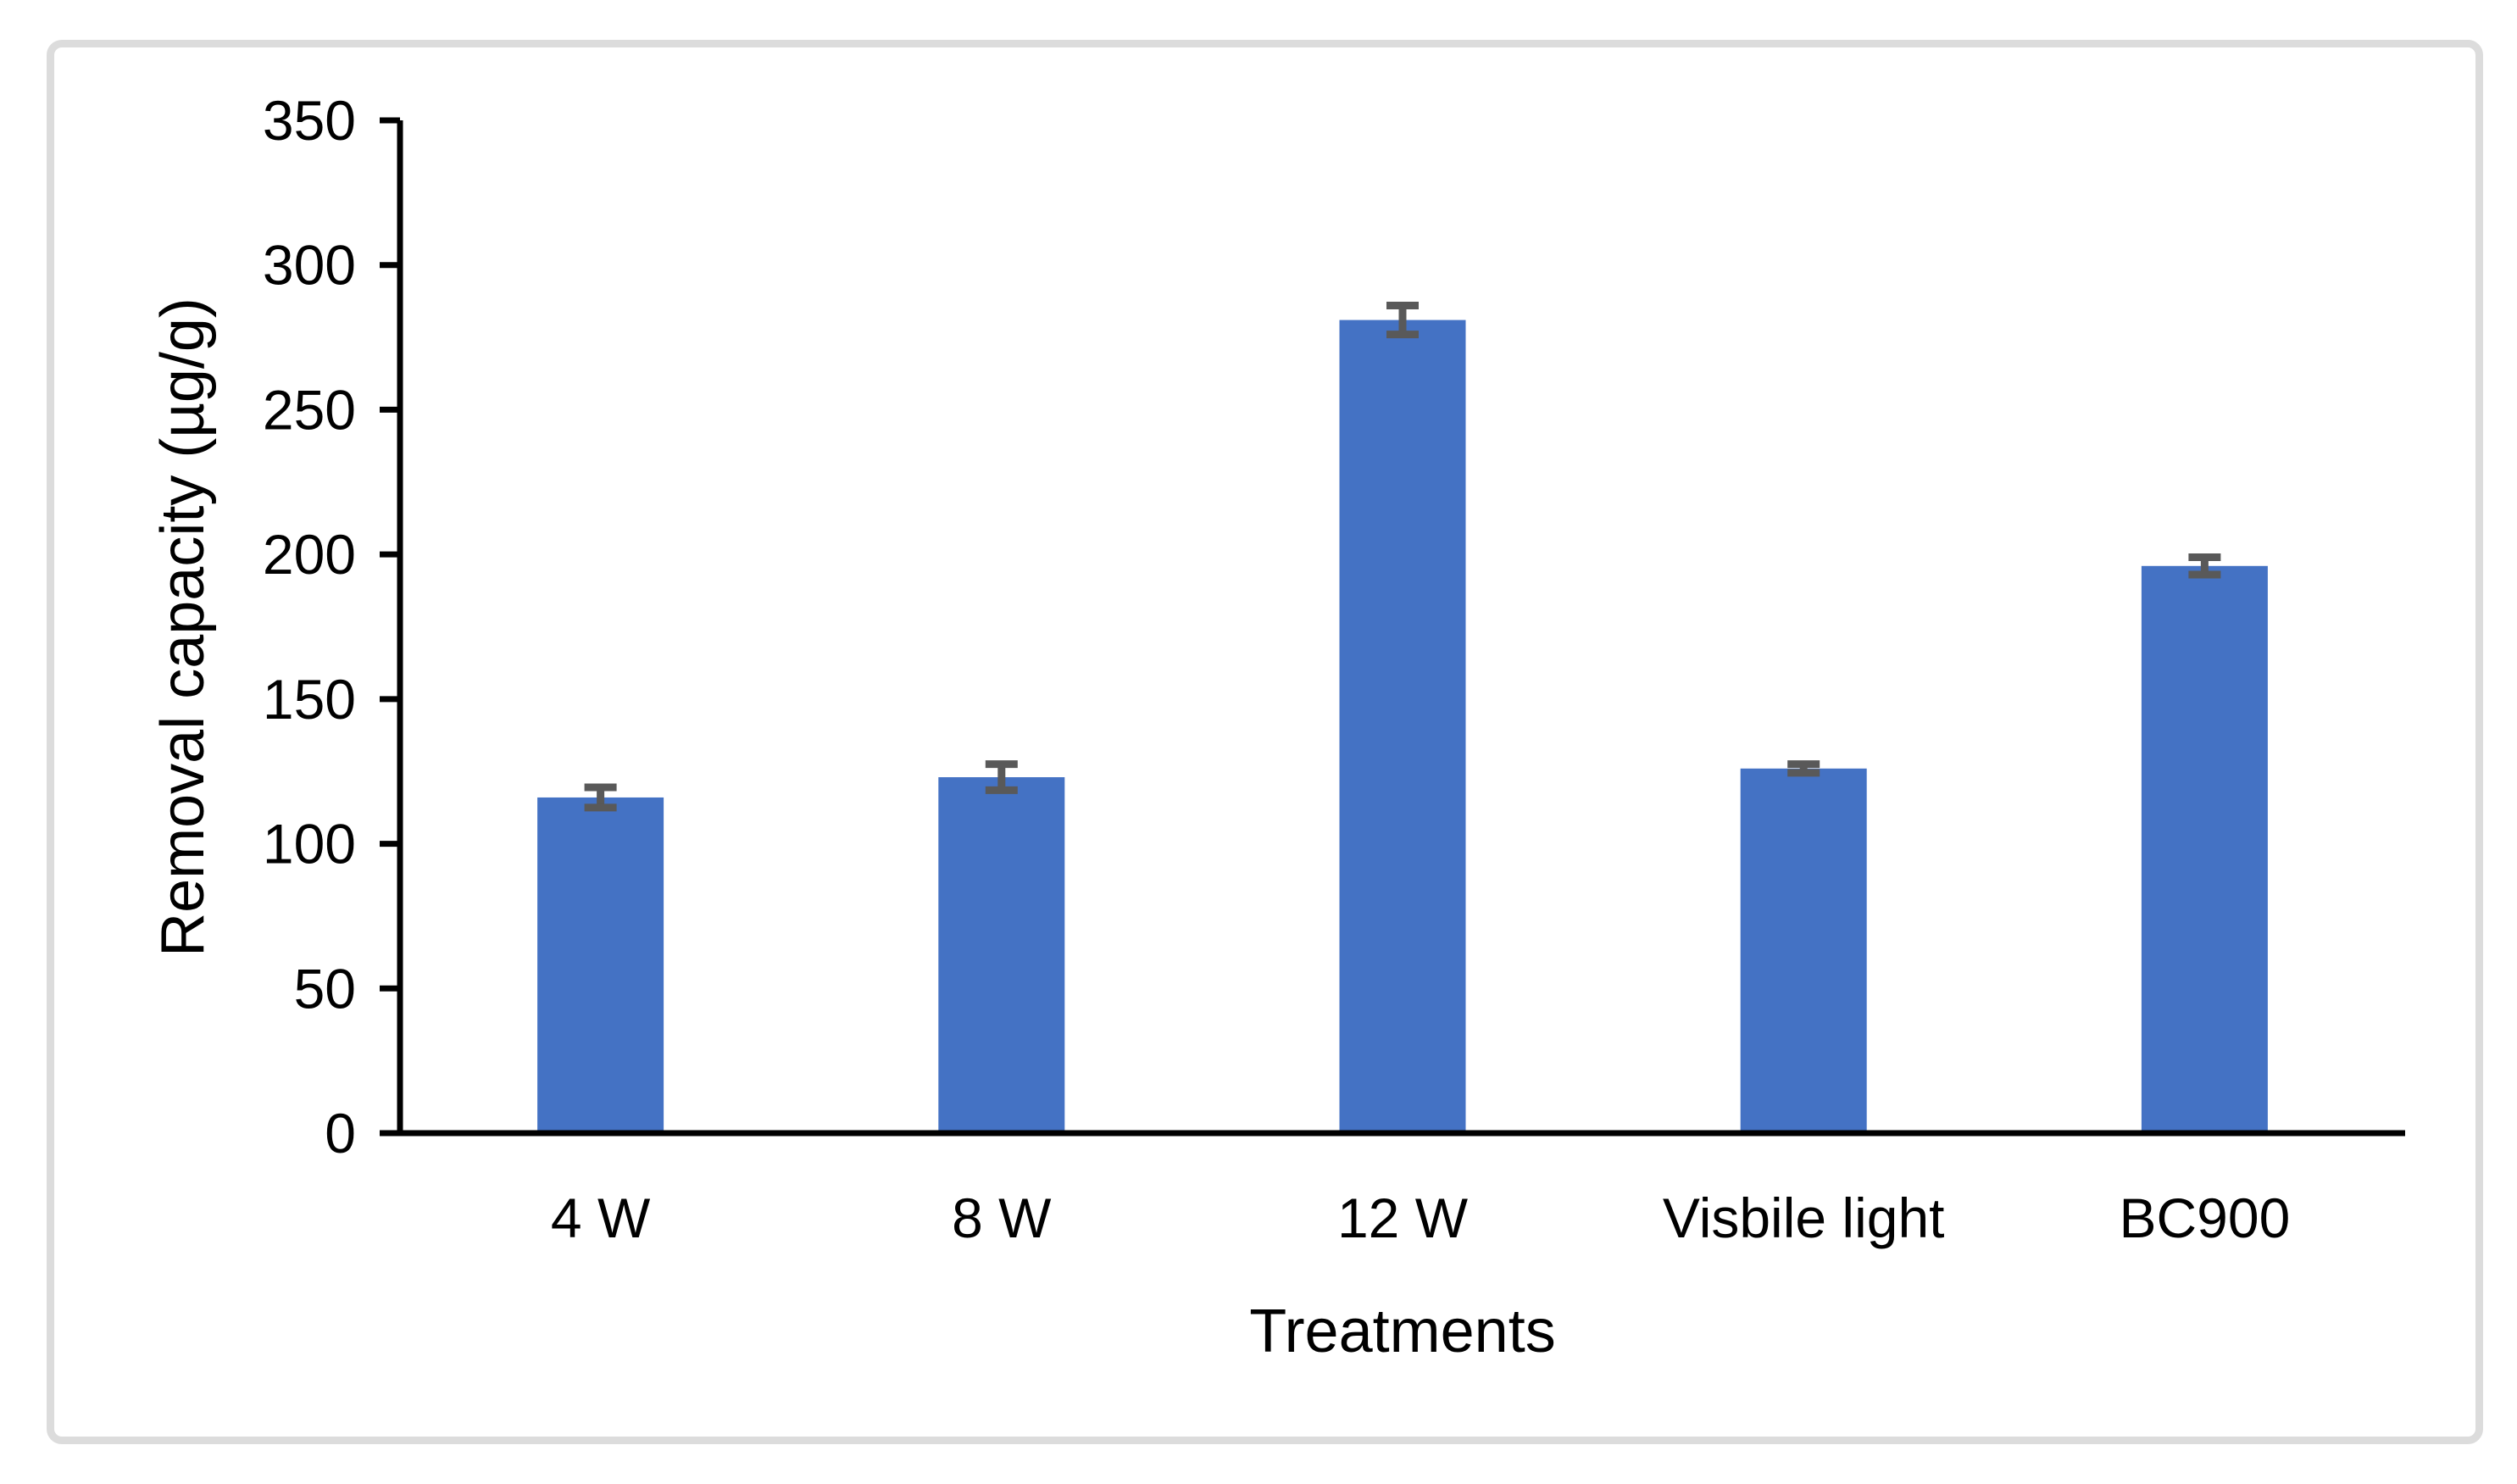 The width and height of the screenshot is (2517, 1484). What do you see at coordinates (601, 1218) in the screenshot?
I see `x-category-label: 4 W` at bounding box center [601, 1218].